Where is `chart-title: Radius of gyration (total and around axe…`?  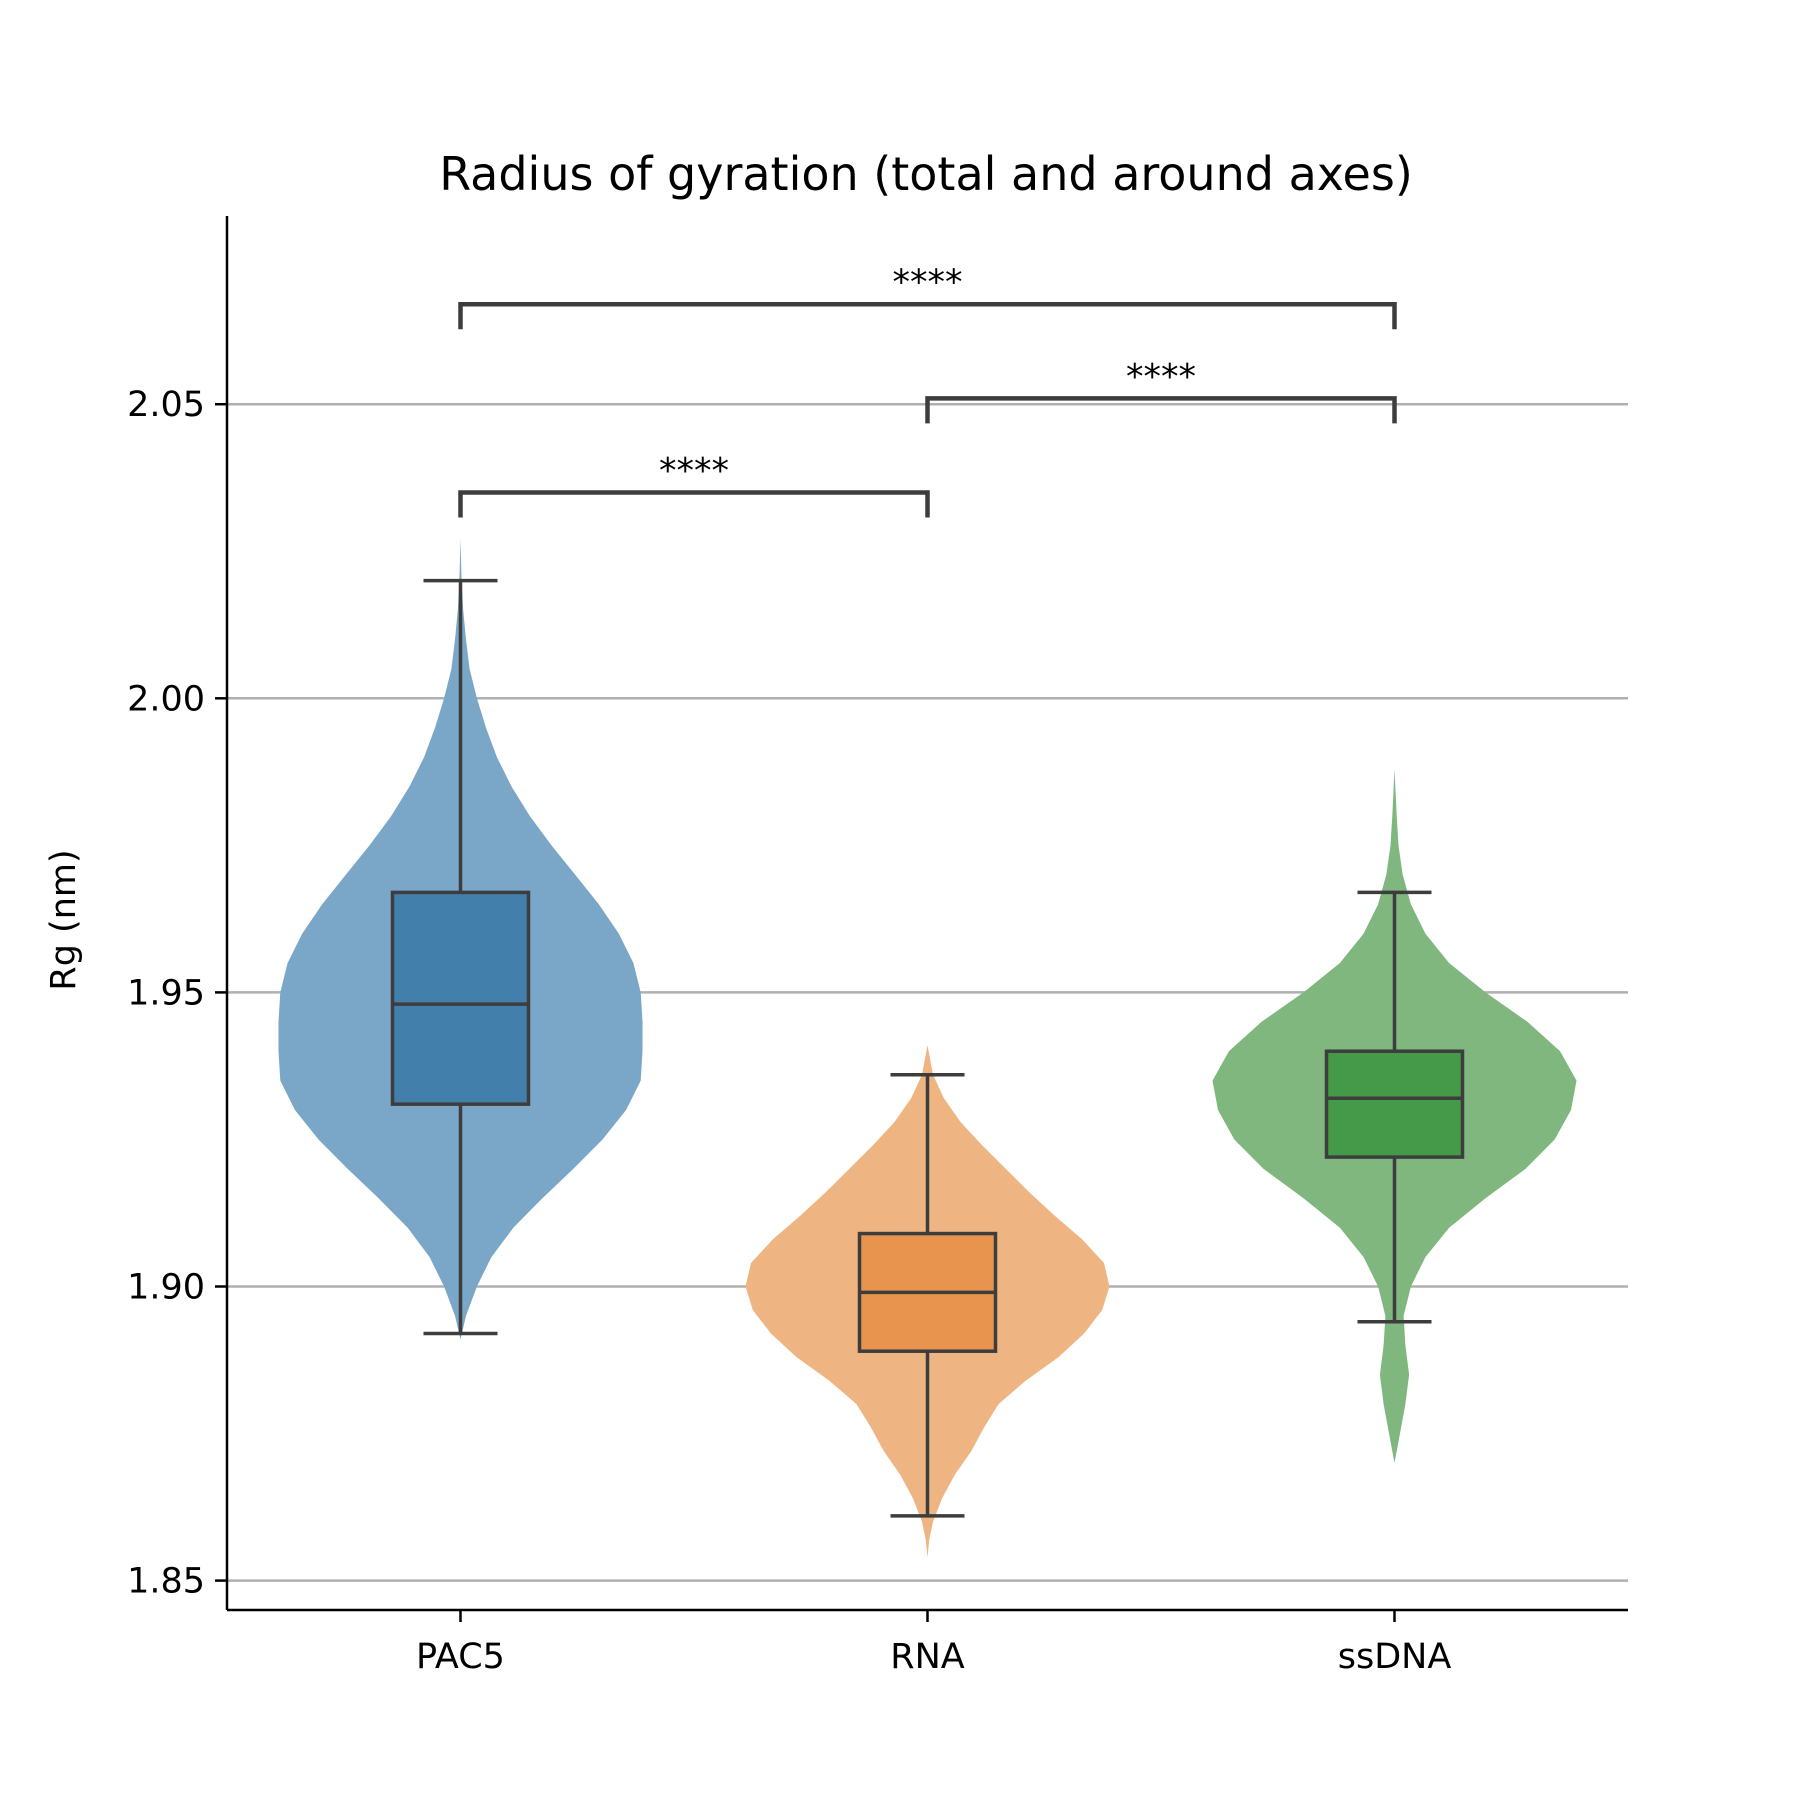
chart-title: Radius of gyration (total and around axe… is located at coordinates (926, 174).